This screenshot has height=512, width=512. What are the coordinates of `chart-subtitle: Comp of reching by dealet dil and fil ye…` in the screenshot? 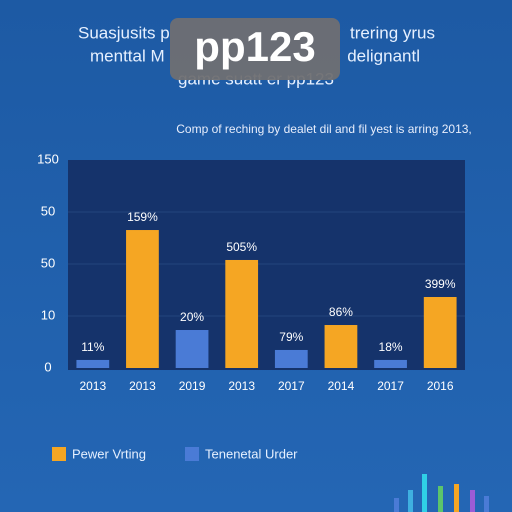 It's located at (324, 129).